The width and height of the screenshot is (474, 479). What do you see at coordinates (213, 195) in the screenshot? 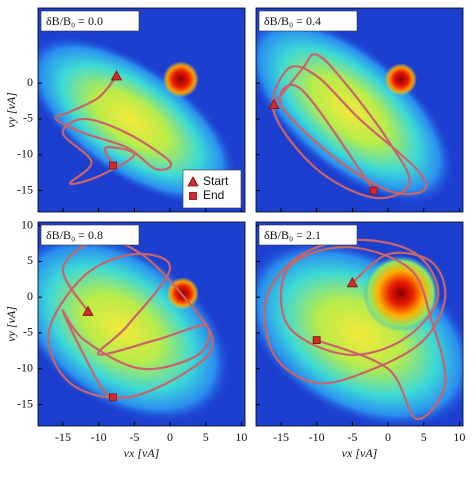
I see `legend-label: End` at bounding box center [213, 195].